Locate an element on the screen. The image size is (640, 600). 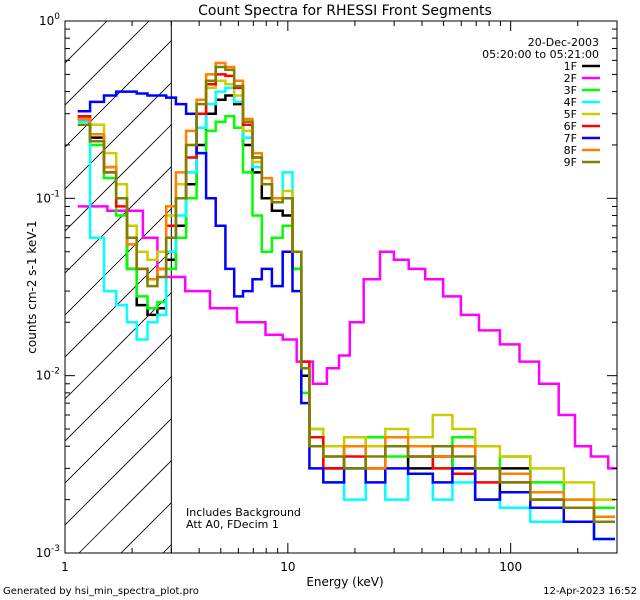
y-tick-label: 10⁻³ is located at coordinates (48, 552).